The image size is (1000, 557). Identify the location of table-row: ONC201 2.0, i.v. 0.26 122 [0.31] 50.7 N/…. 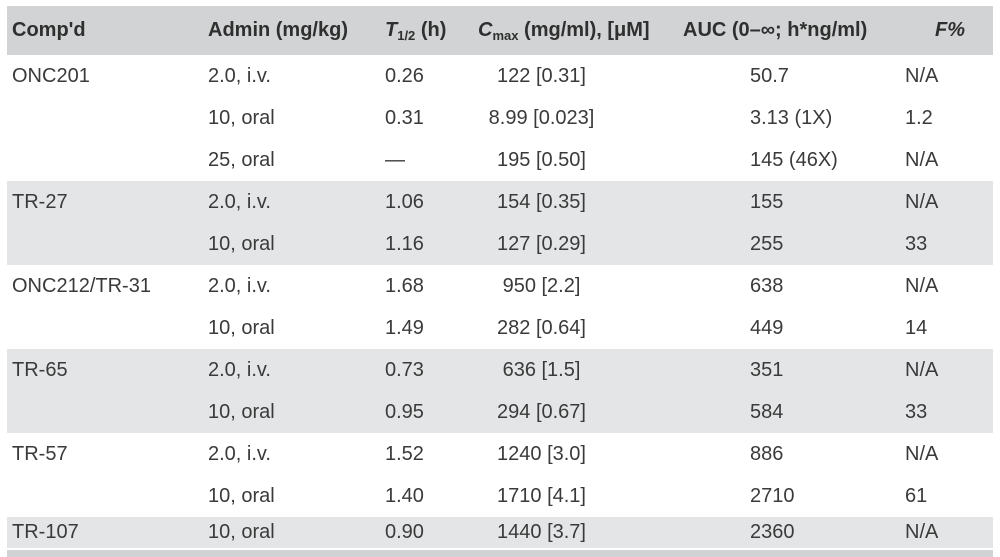
(500, 76).